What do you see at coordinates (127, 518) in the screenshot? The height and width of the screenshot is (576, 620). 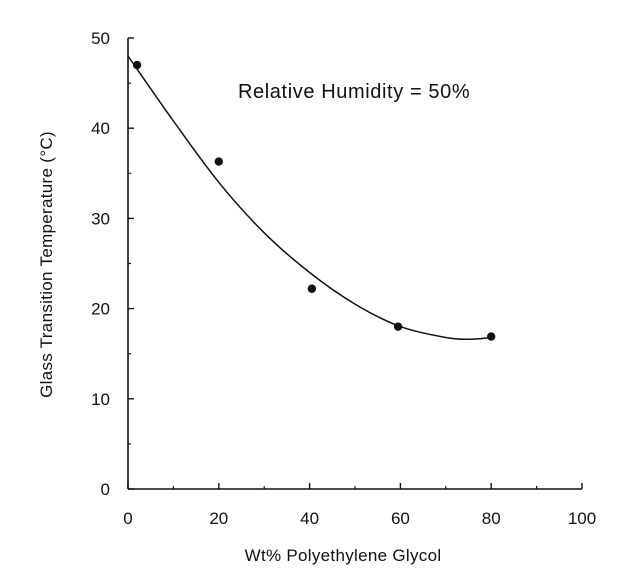 I see `x-tick-label: 0` at bounding box center [127, 518].